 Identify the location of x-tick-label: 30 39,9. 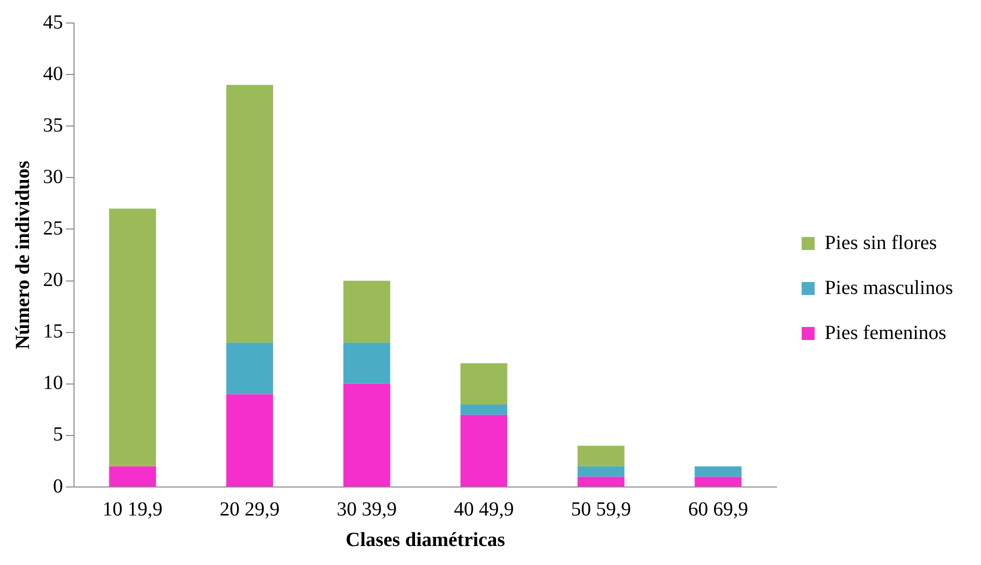
(366, 509).